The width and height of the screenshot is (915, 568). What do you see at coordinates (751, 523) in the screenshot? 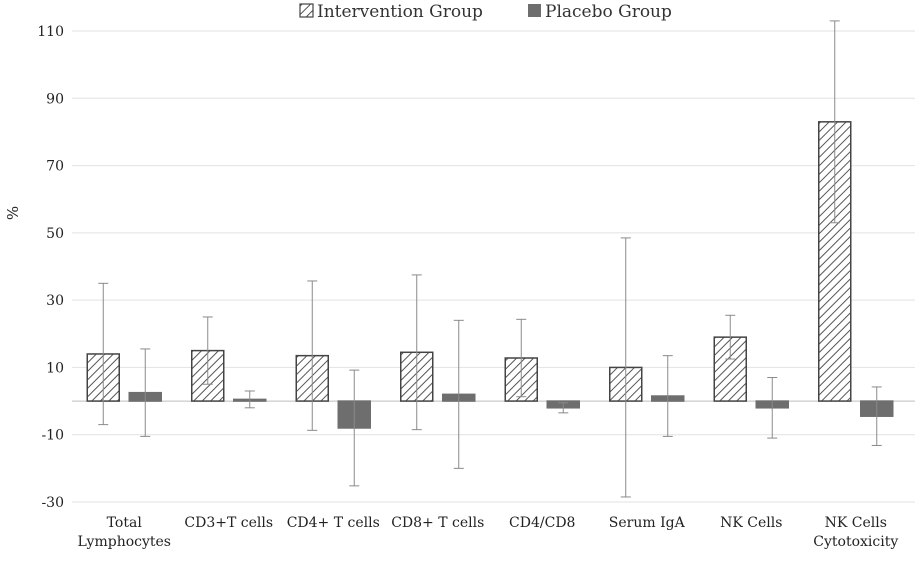
I see `x-tick-label: NK Cells` at bounding box center [751, 523].